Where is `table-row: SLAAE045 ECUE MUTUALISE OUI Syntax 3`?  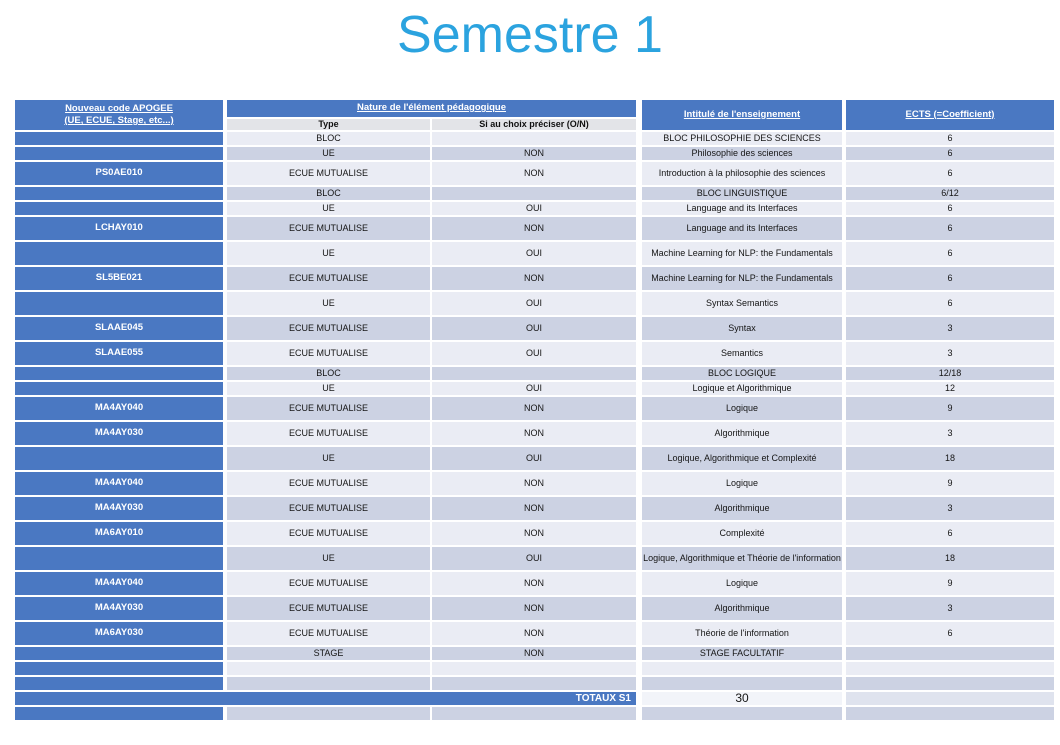 table-row: SLAAE045 ECUE MUTUALISE OUI Syntax 3 is located at coordinates (534, 328).